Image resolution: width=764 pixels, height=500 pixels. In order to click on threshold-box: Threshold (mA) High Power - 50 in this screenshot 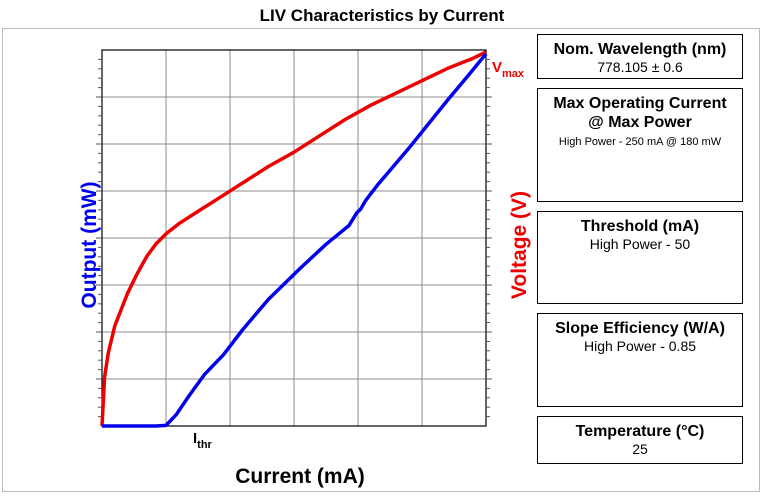, I will do `click(640, 257)`.